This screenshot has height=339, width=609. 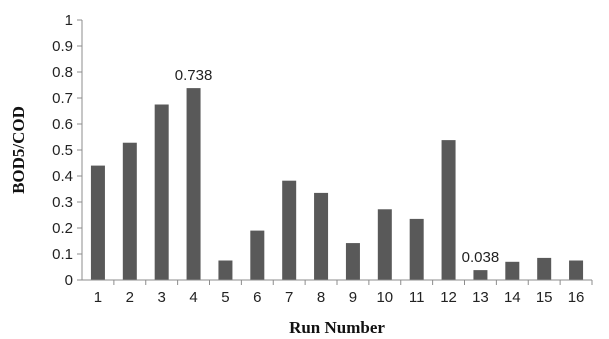 What do you see at coordinates (62, 228) in the screenshot?
I see `y-tick-label: 0.2` at bounding box center [62, 228].